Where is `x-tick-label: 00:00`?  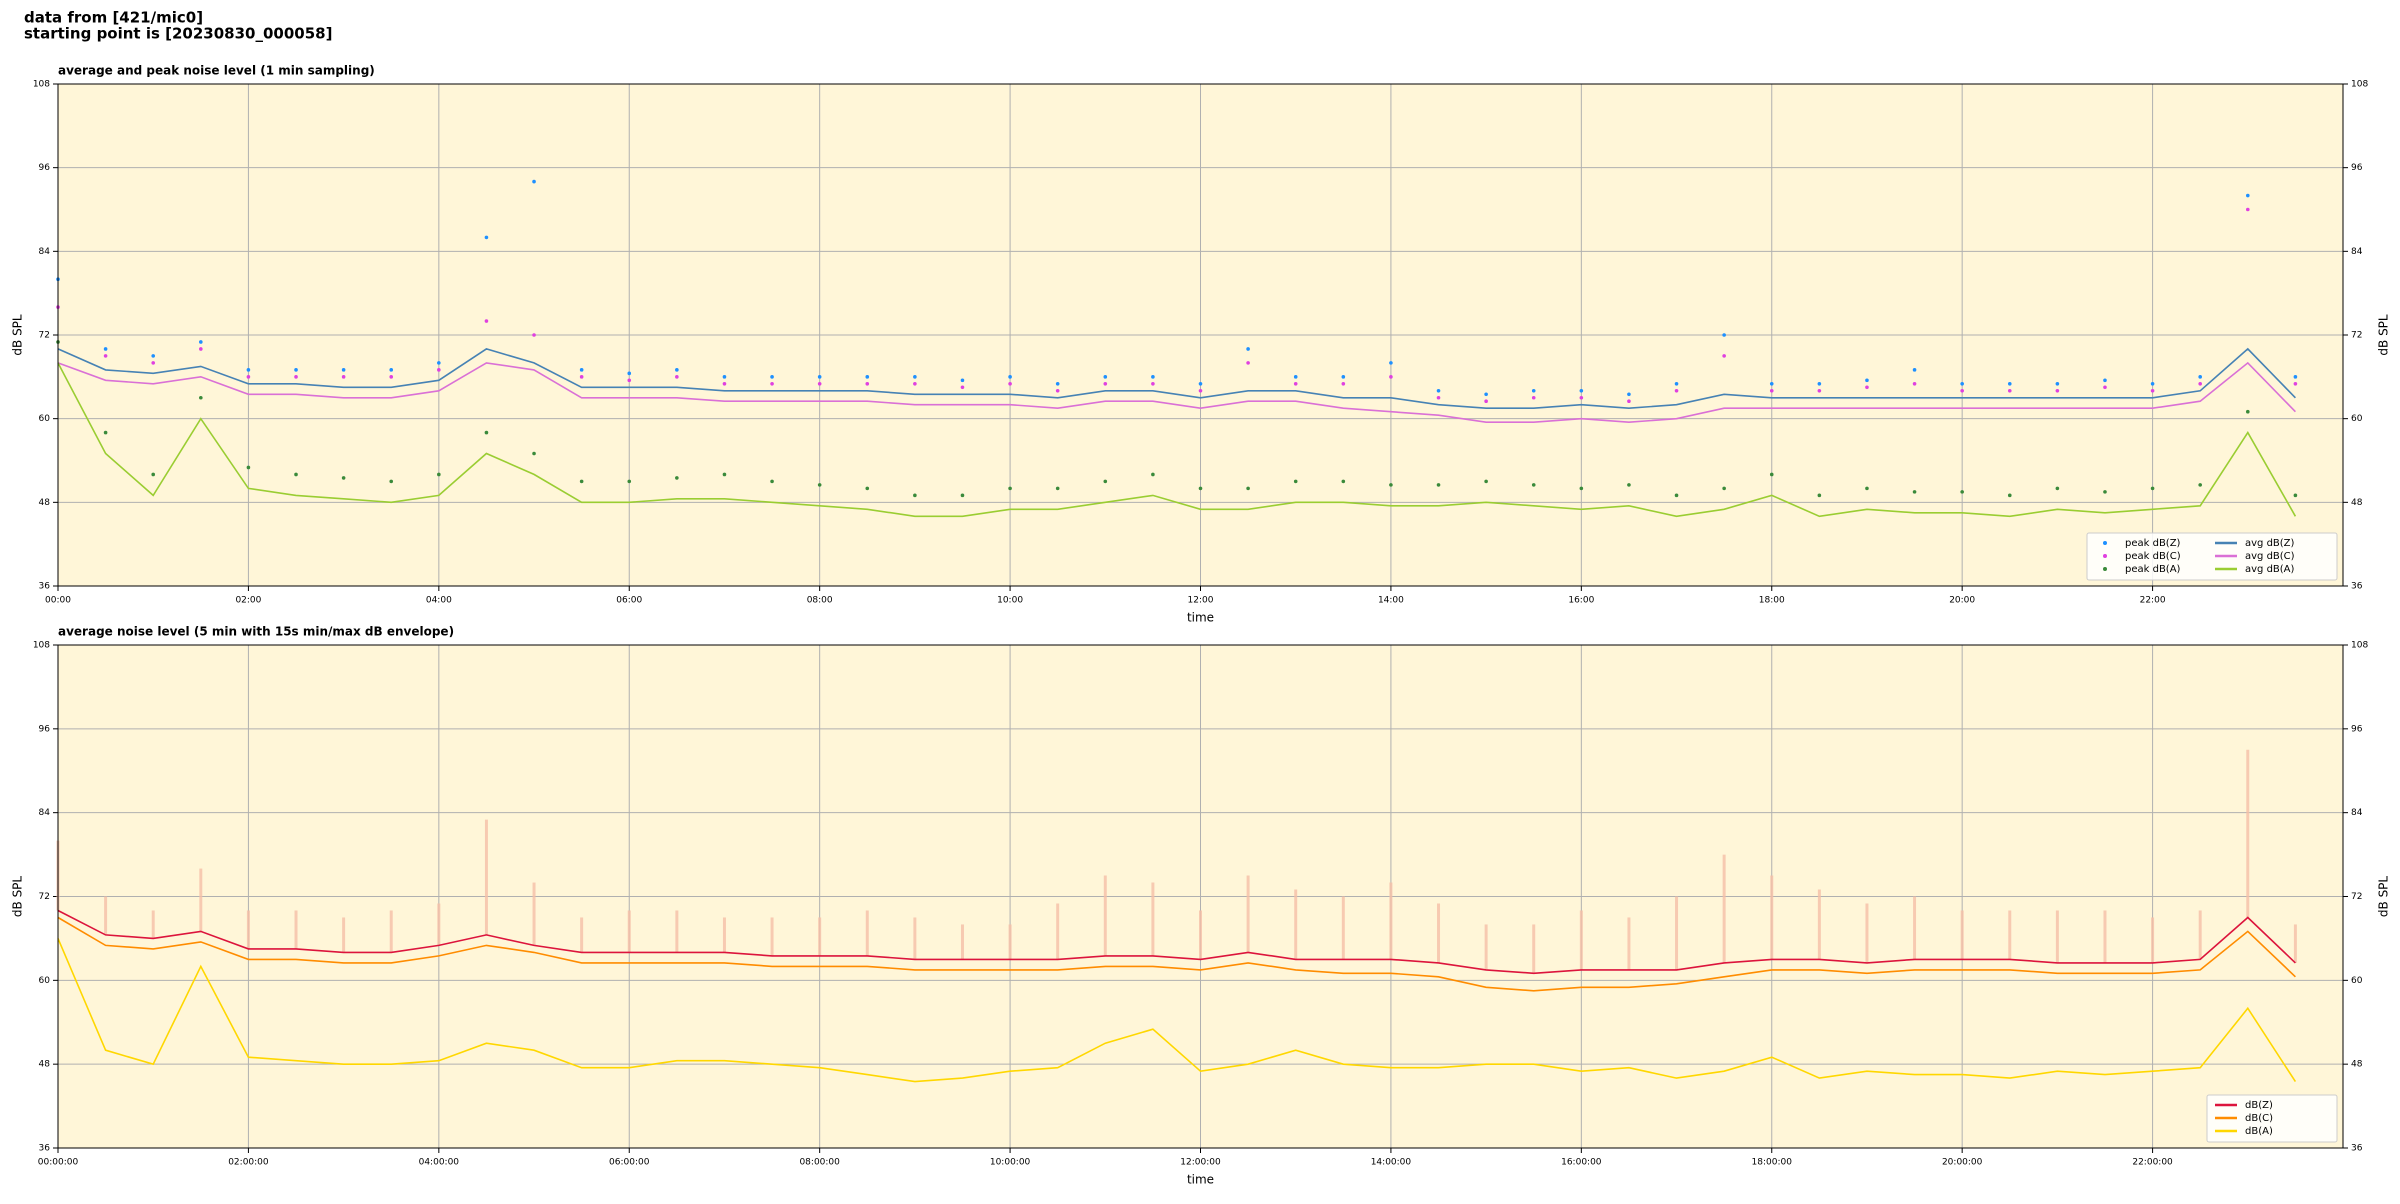
x-tick-label: 00:00 is located at coordinates (58, 601).